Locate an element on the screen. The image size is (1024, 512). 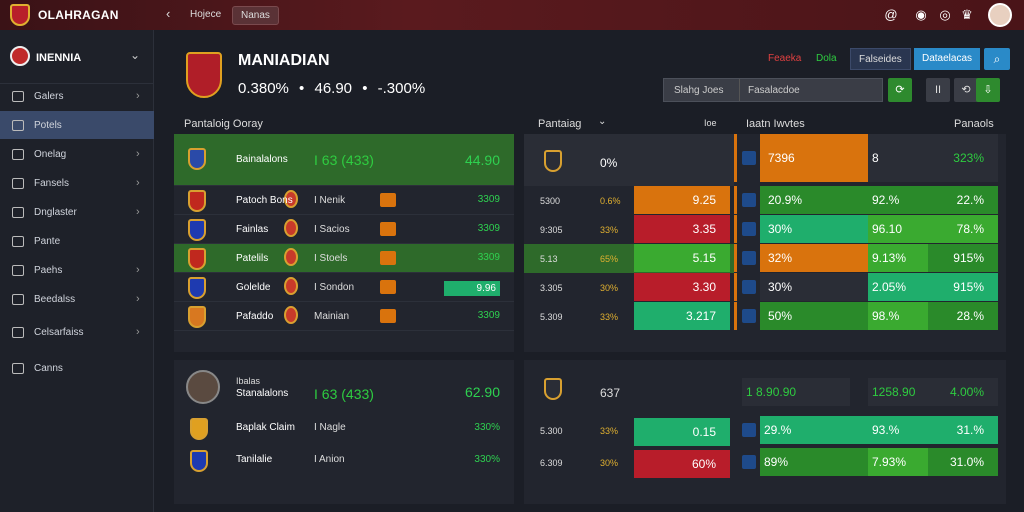
table-row: 5.309 33% 3.217 is located at coordinates (629, 316).